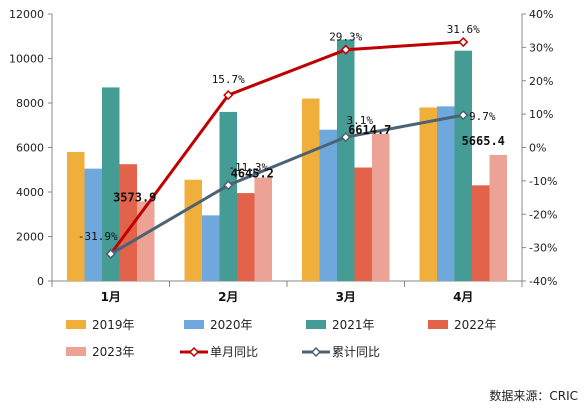  What do you see at coordinates (543, 181) in the screenshot?
I see `right-tick-label: -10%` at bounding box center [543, 181].